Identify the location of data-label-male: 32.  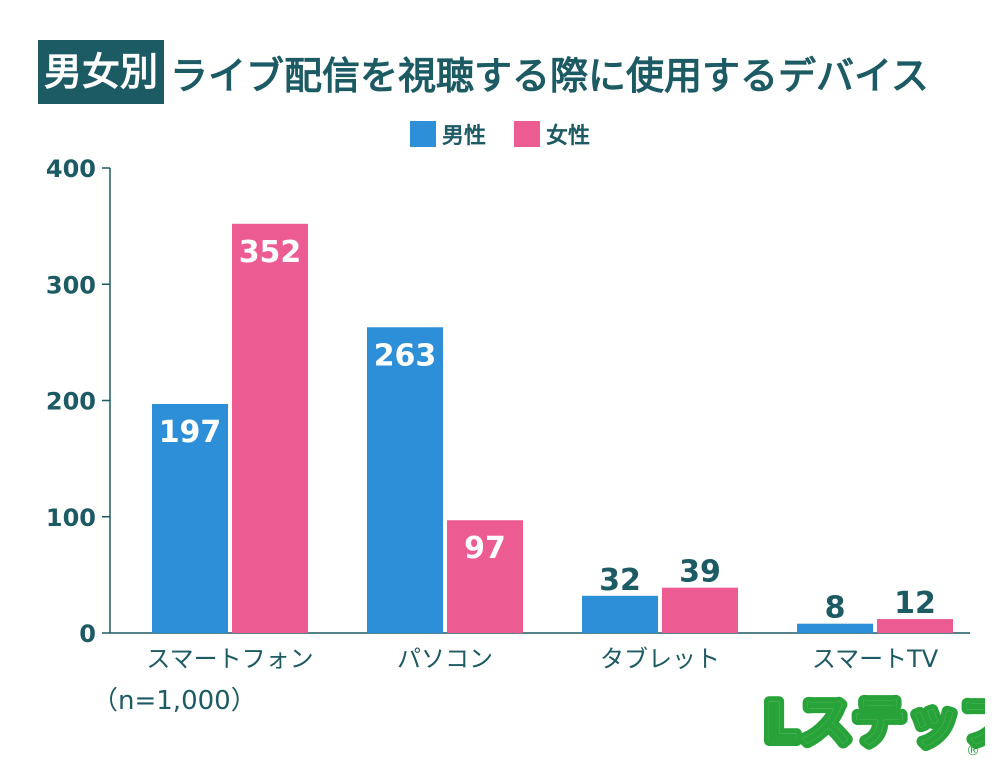
(620, 580).